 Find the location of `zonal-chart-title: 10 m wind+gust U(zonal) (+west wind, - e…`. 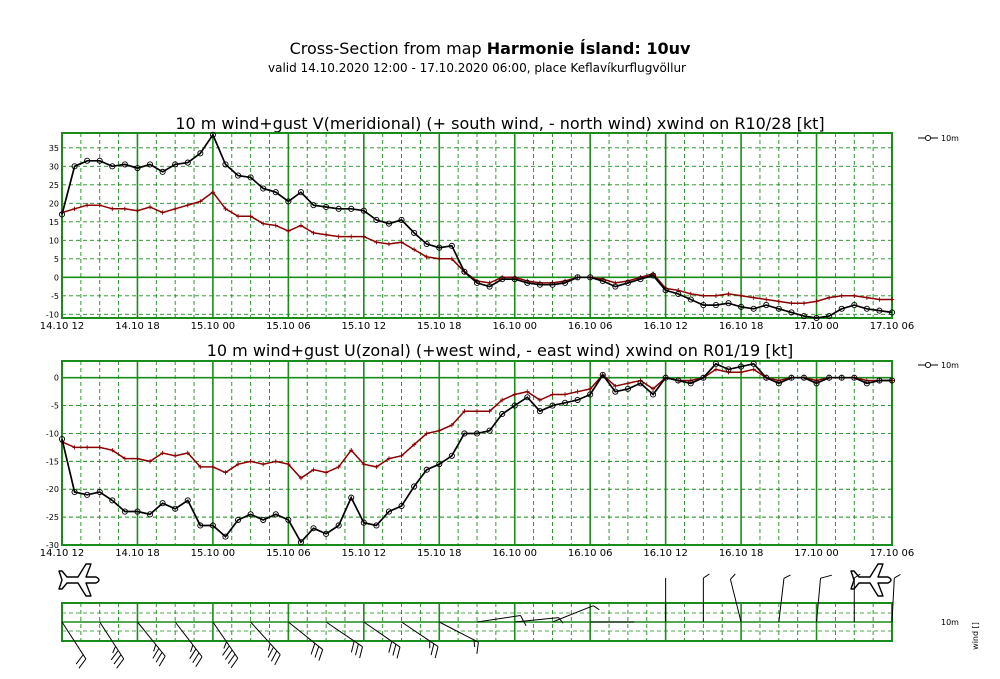

zonal-chart-title: 10 m wind+gust U(zonal) (+west wind, - e… is located at coordinates (500, 350).